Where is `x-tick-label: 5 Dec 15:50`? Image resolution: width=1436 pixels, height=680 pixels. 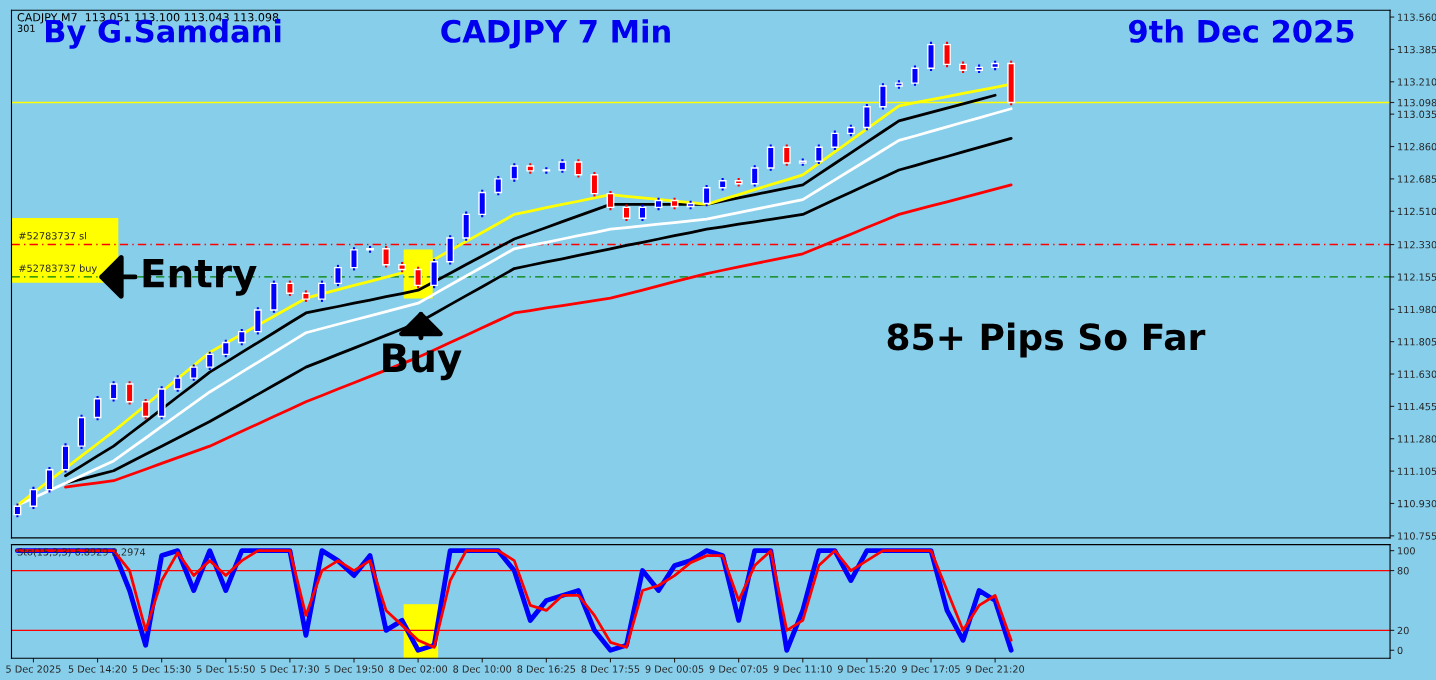
x-tick-label: 5 Dec 15:50 is located at coordinates (225, 669).